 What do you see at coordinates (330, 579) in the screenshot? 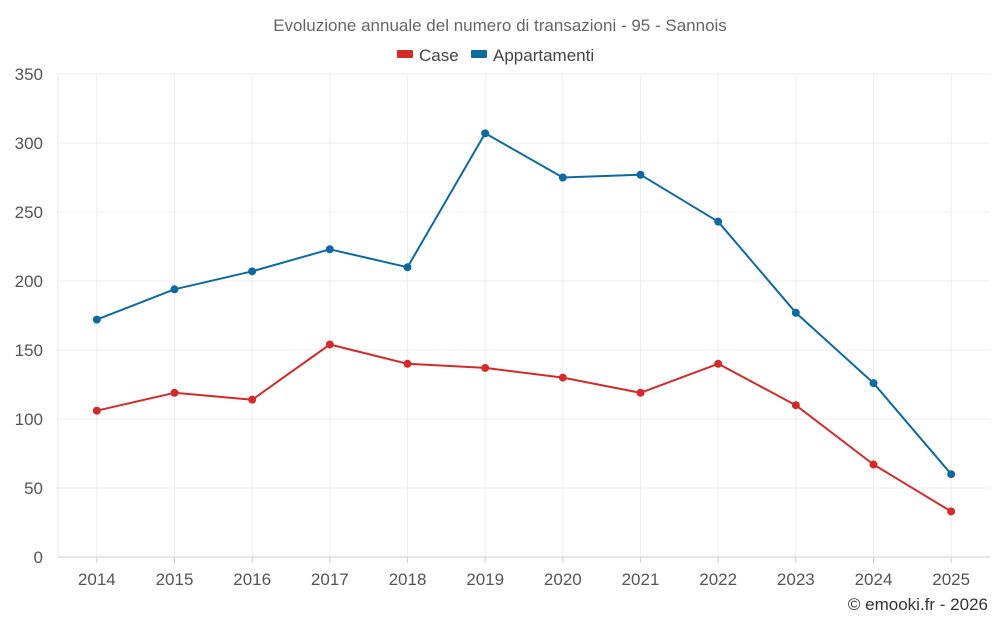
I see `x-tick-label: 2017` at bounding box center [330, 579].